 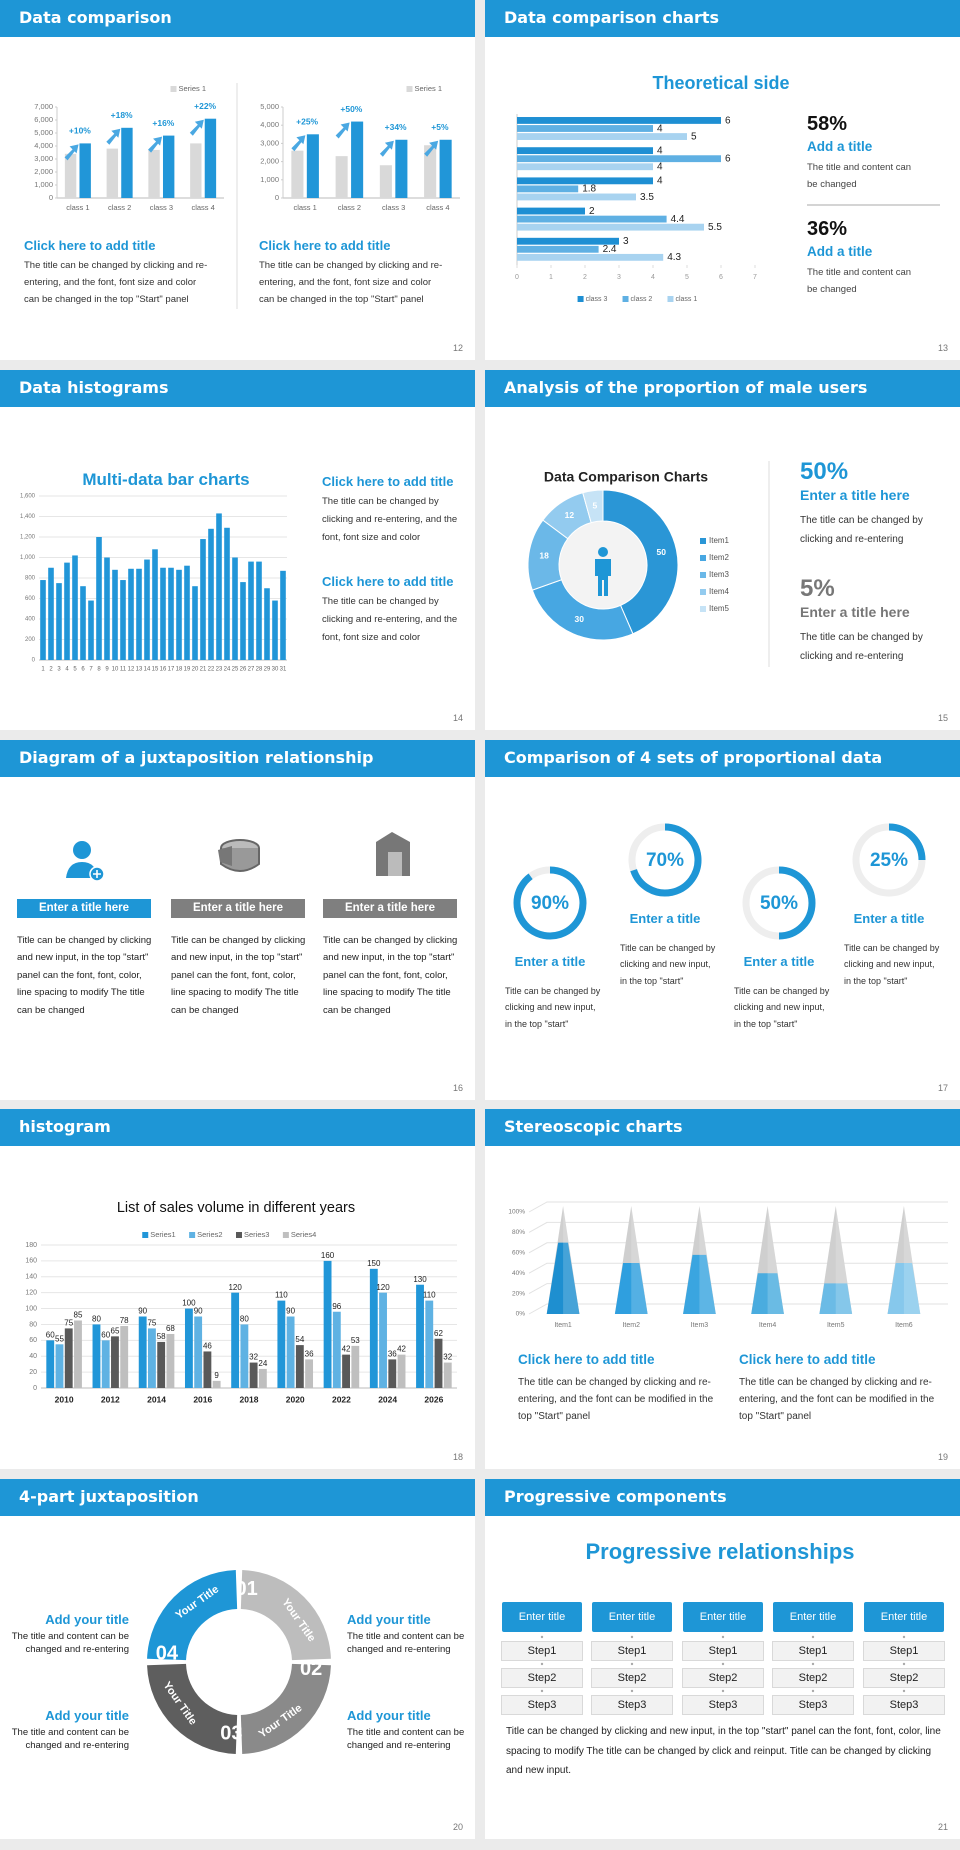 I want to click on slide-header: Stereoscopic charts, so click(x=722, y=1128).